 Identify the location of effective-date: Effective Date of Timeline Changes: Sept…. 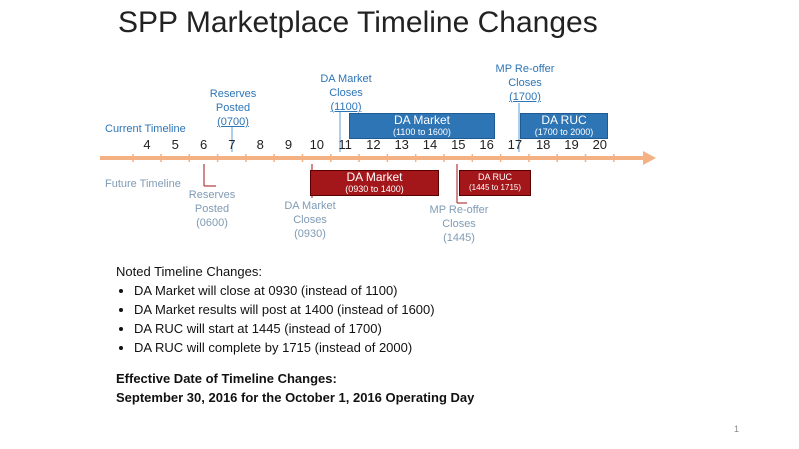
(295, 388).